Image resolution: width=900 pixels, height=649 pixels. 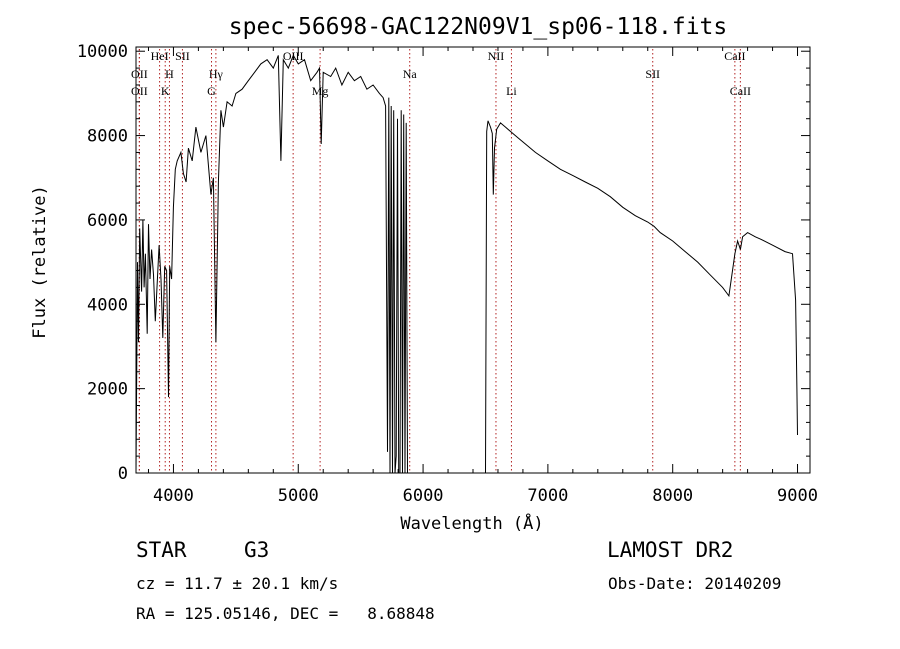 I want to click on line-label-4: K, so click(x=165, y=91).